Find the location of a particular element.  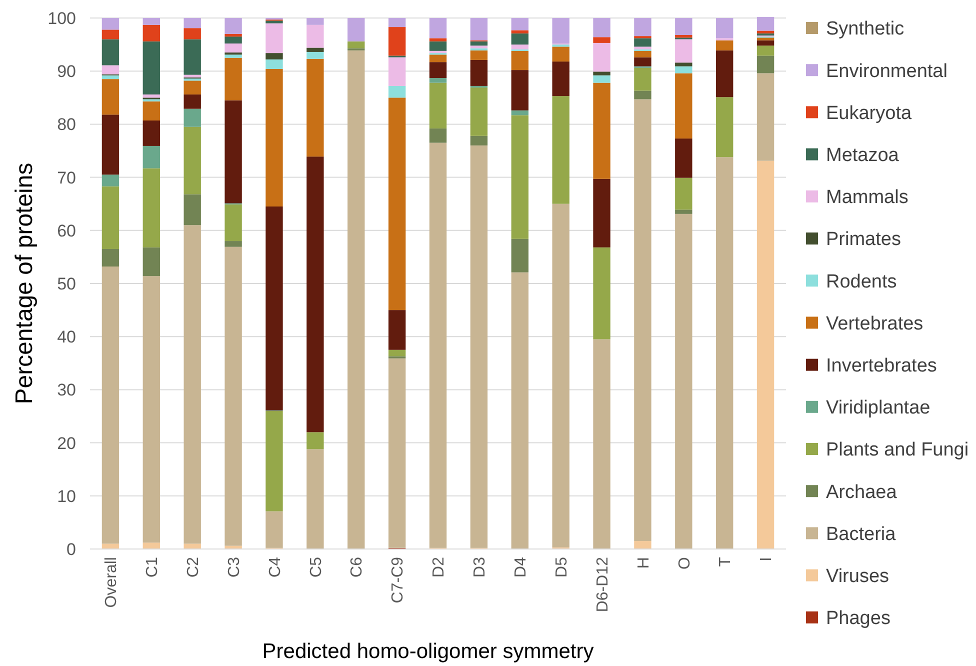

legend-label: Mammals is located at coordinates (867, 197).